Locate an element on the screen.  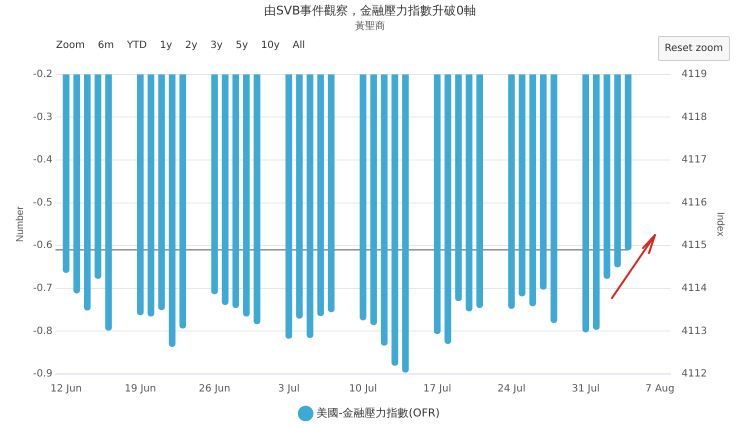
y-tick-label: -0.3 is located at coordinates (42, 117).